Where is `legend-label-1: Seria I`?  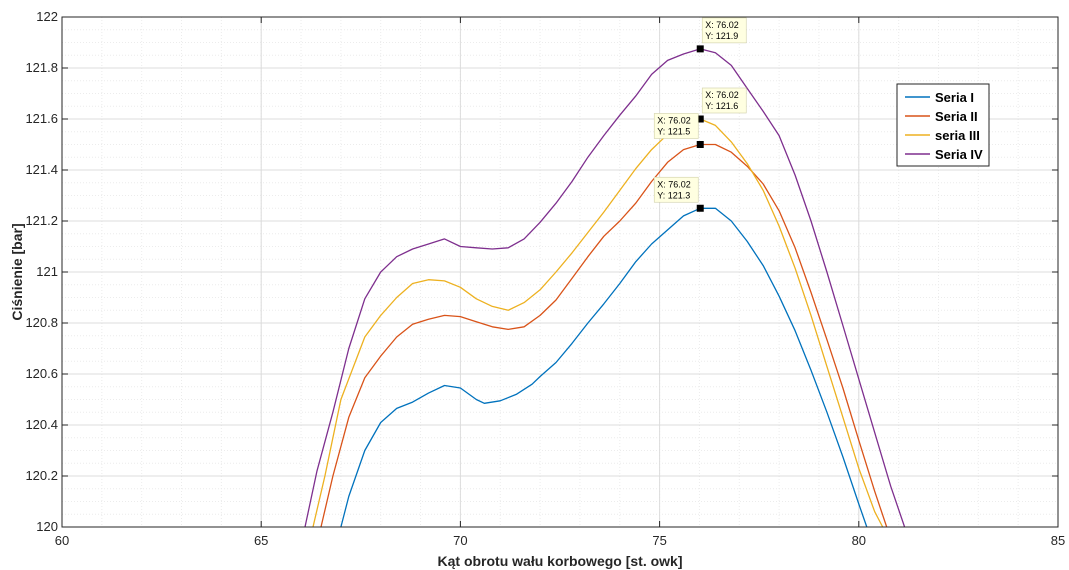
legend-label-1: Seria I is located at coordinates (954, 97).